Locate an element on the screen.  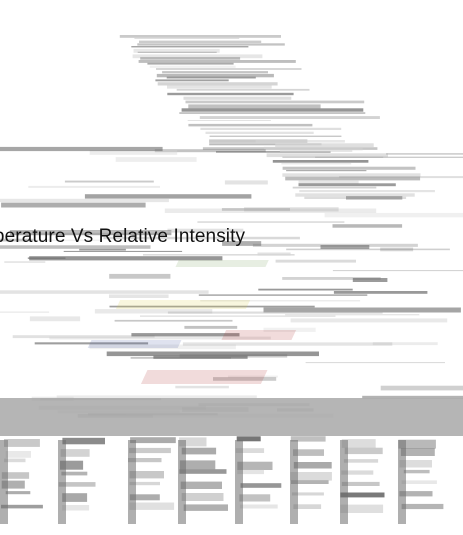
color-tints is located at coordinates (192, 322).